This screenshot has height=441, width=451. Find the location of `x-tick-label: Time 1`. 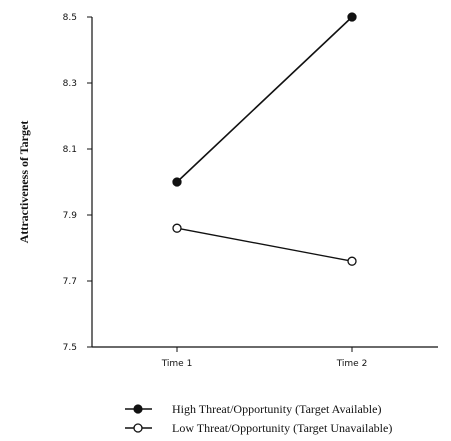

x-tick-label: Time 1 is located at coordinates (177, 364).